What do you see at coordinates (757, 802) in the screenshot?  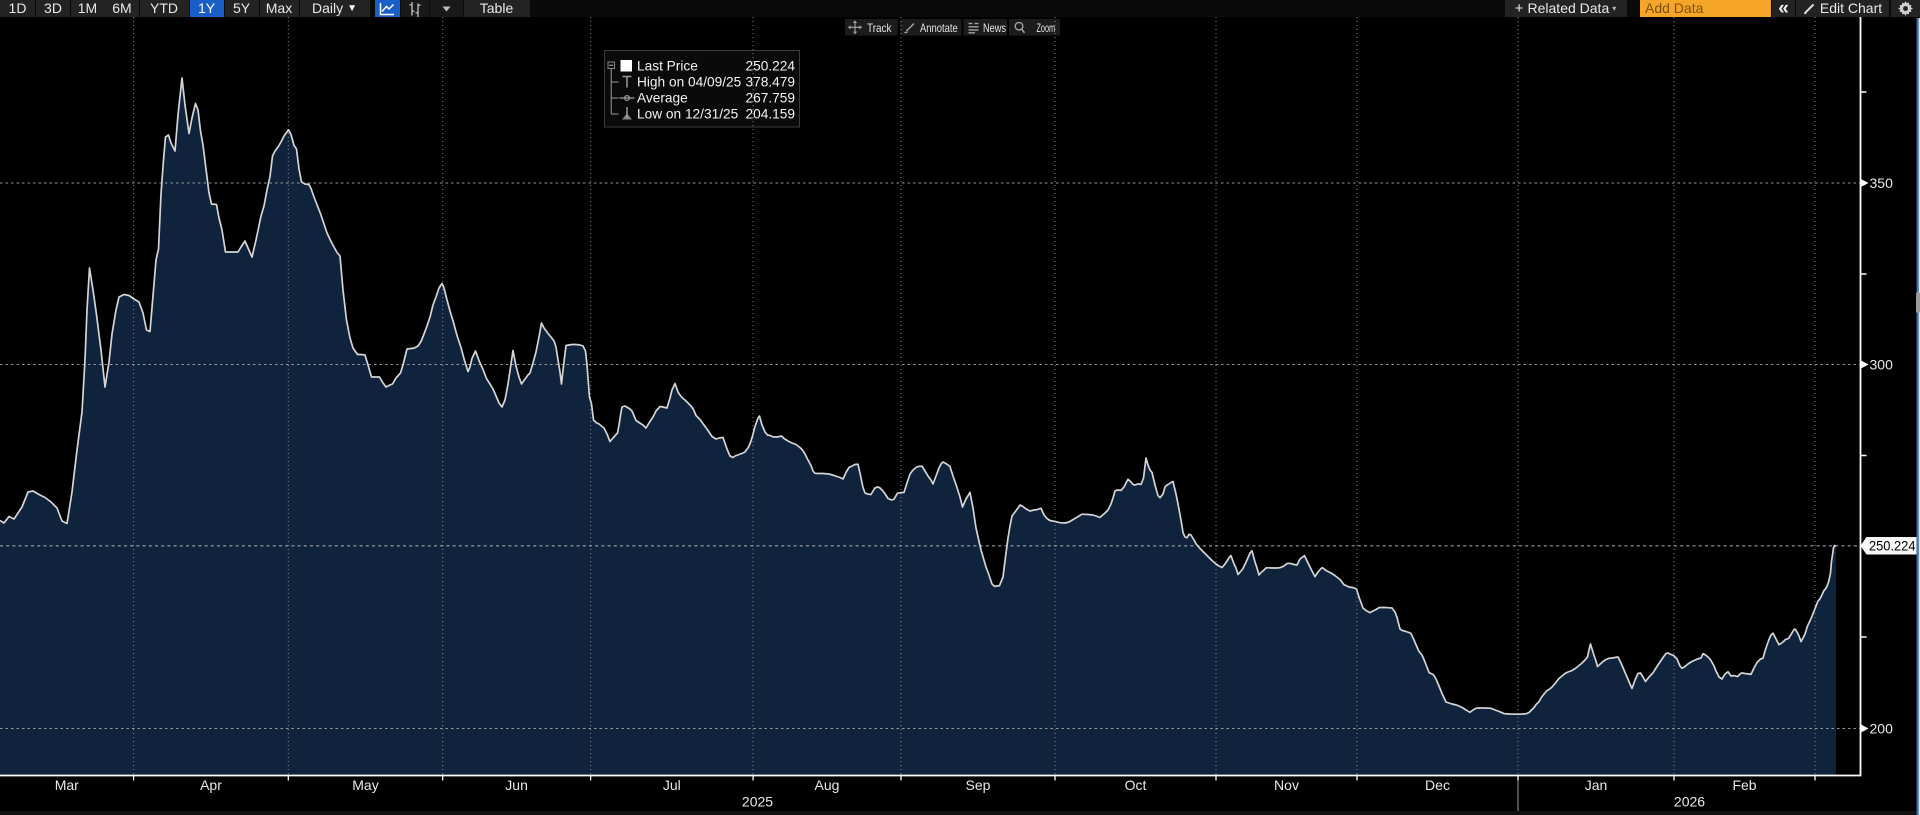 I see `svg-text: 2025` at bounding box center [757, 802].